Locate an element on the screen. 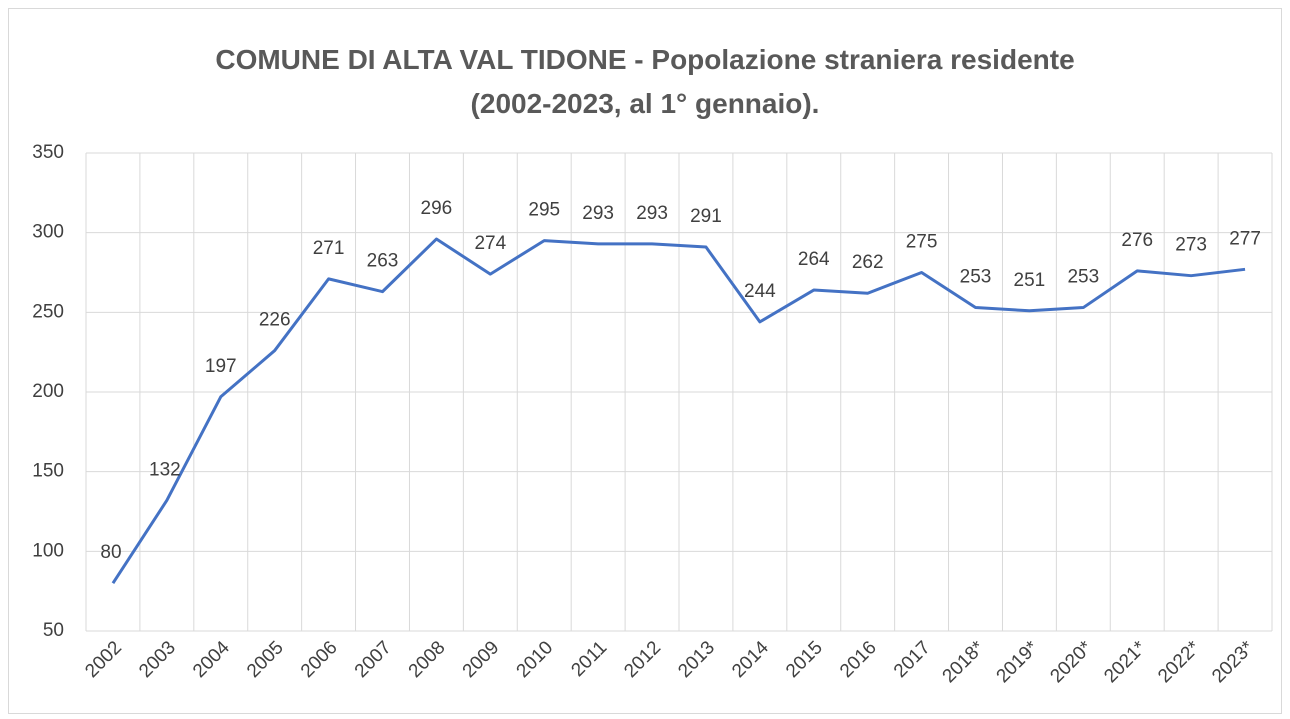  y-tick-label: 50 is located at coordinates (53, 630).